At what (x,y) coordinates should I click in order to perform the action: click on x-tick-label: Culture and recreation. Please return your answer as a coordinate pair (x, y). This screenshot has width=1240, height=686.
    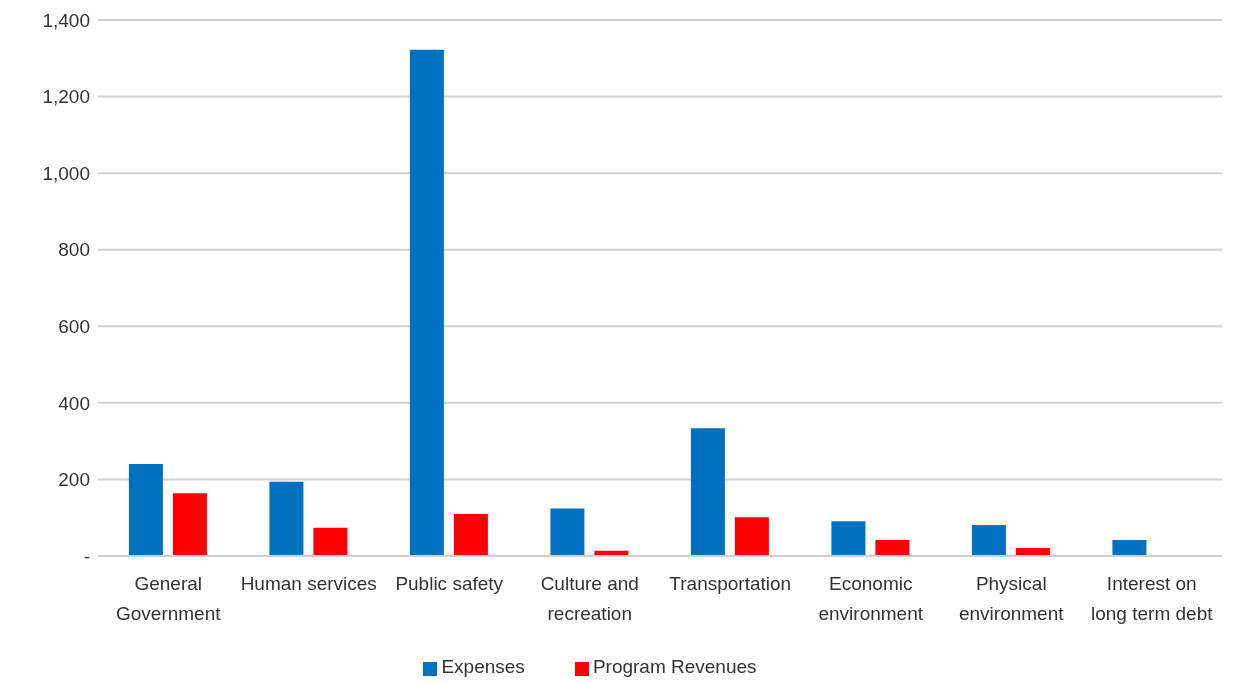
    Looking at the image, I should click on (589, 598).